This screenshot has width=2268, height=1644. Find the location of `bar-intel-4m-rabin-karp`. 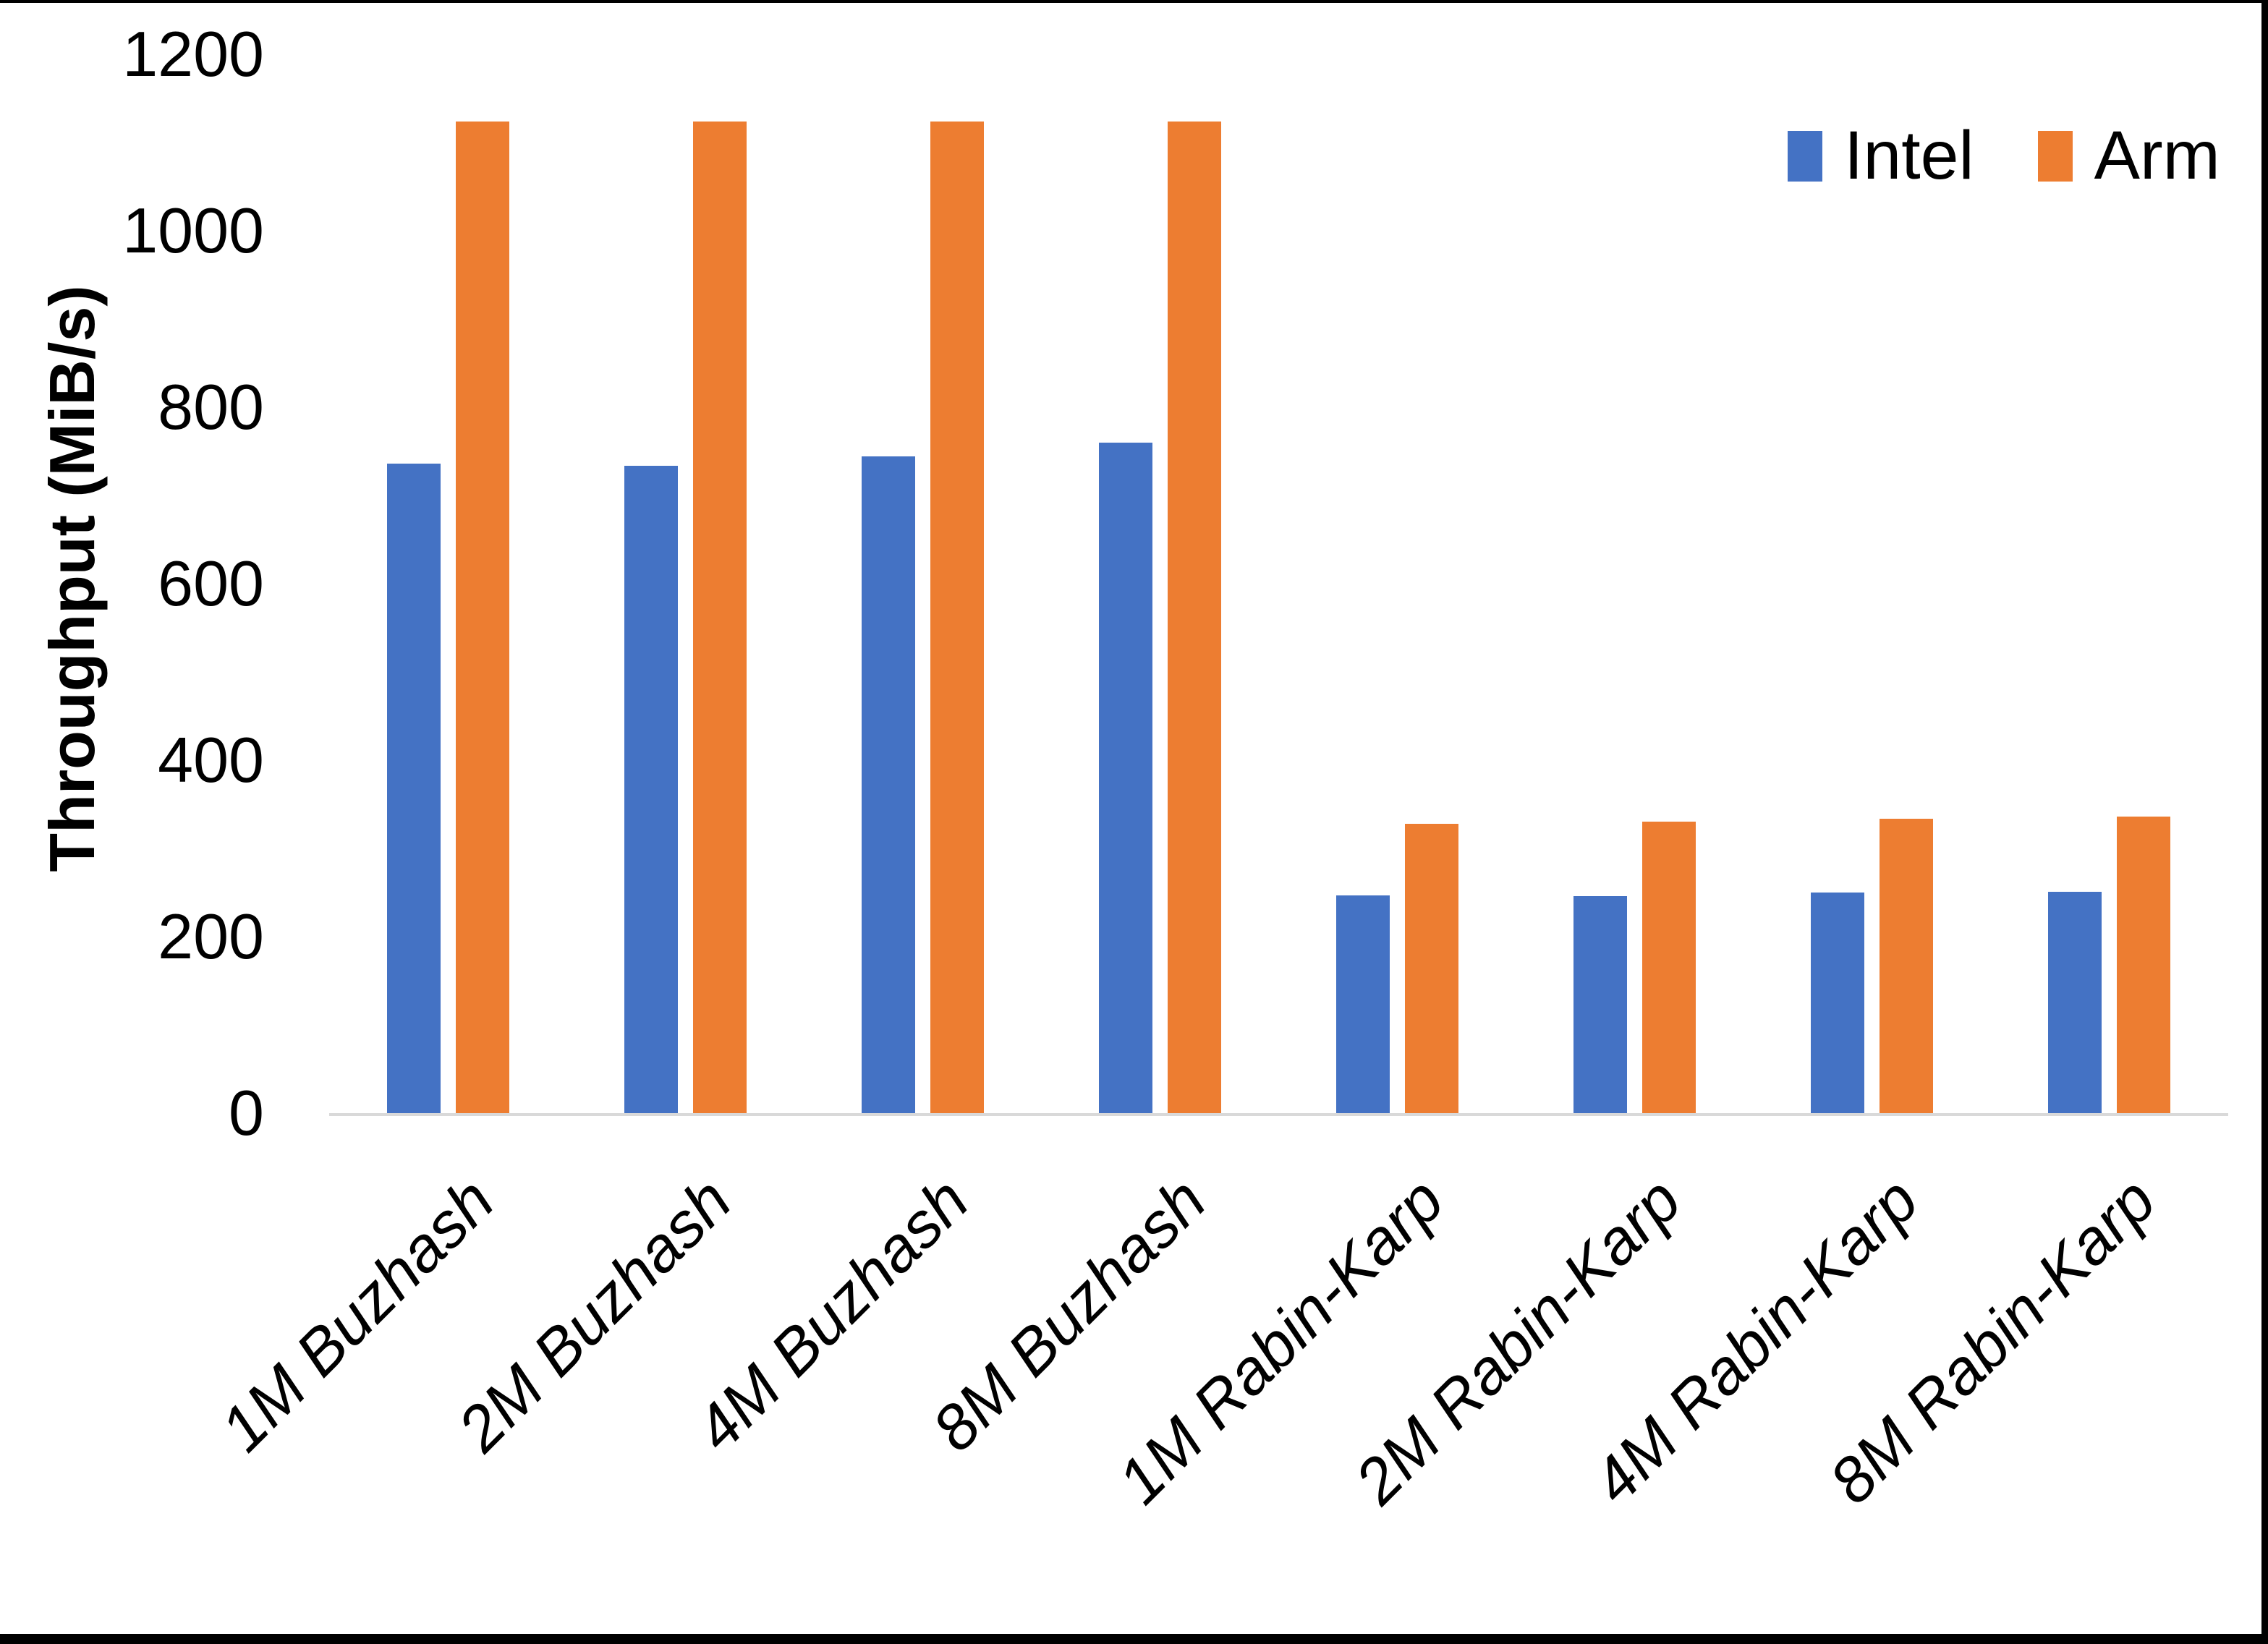

bar-intel-4m-rabin-karp is located at coordinates (1838, 1003).